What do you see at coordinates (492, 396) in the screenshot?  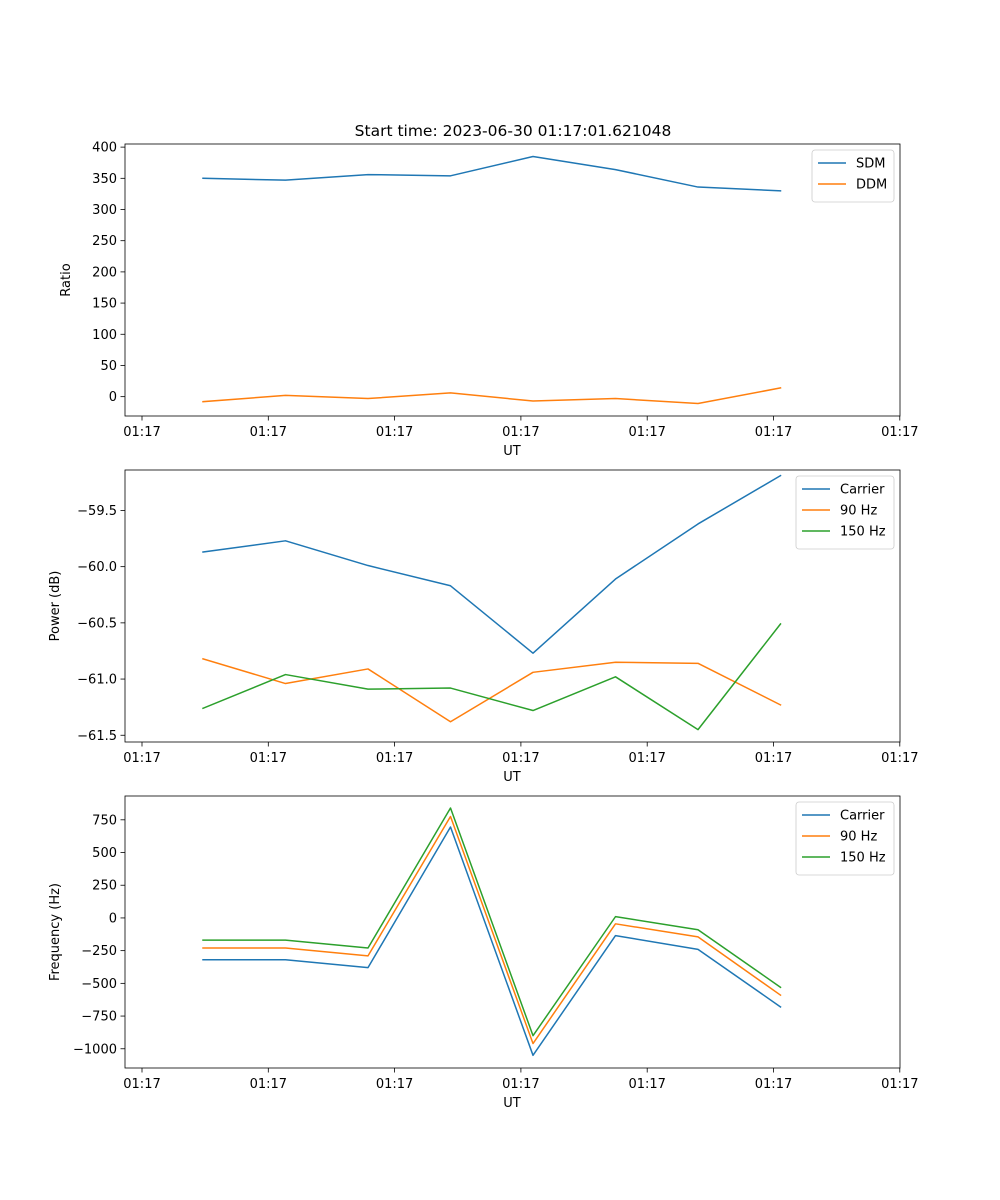 I see `series-line-ddm` at bounding box center [492, 396].